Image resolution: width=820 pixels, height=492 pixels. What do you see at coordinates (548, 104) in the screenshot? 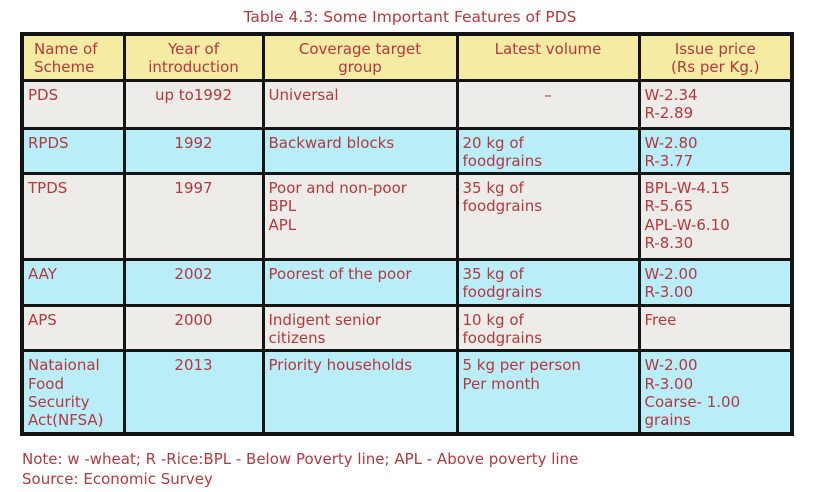
I see `cell-volume: –` at bounding box center [548, 104].